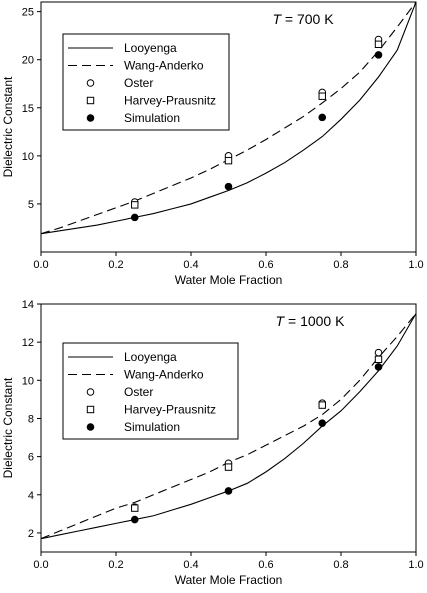  Describe the element at coordinates (28, 13) in the screenshot. I see `y-tick-label: 25` at that location.